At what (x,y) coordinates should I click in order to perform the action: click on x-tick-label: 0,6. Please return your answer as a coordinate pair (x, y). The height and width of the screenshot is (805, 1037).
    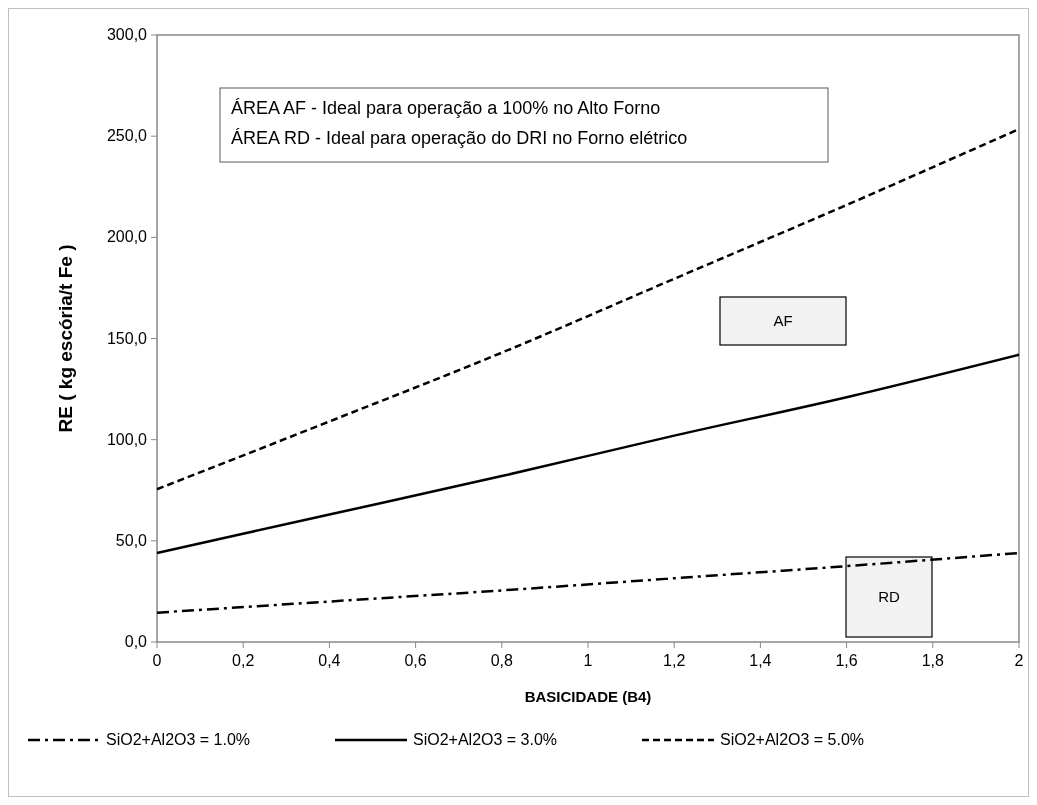
    Looking at the image, I should click on (415, 660).